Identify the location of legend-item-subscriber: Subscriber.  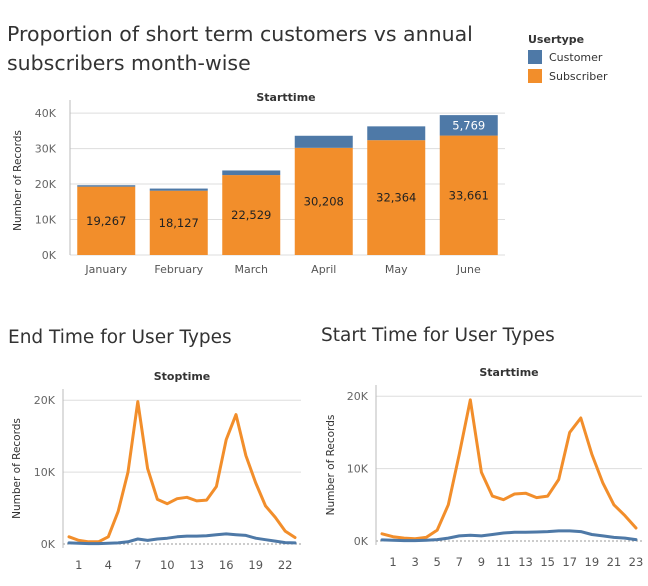
(568, 76).